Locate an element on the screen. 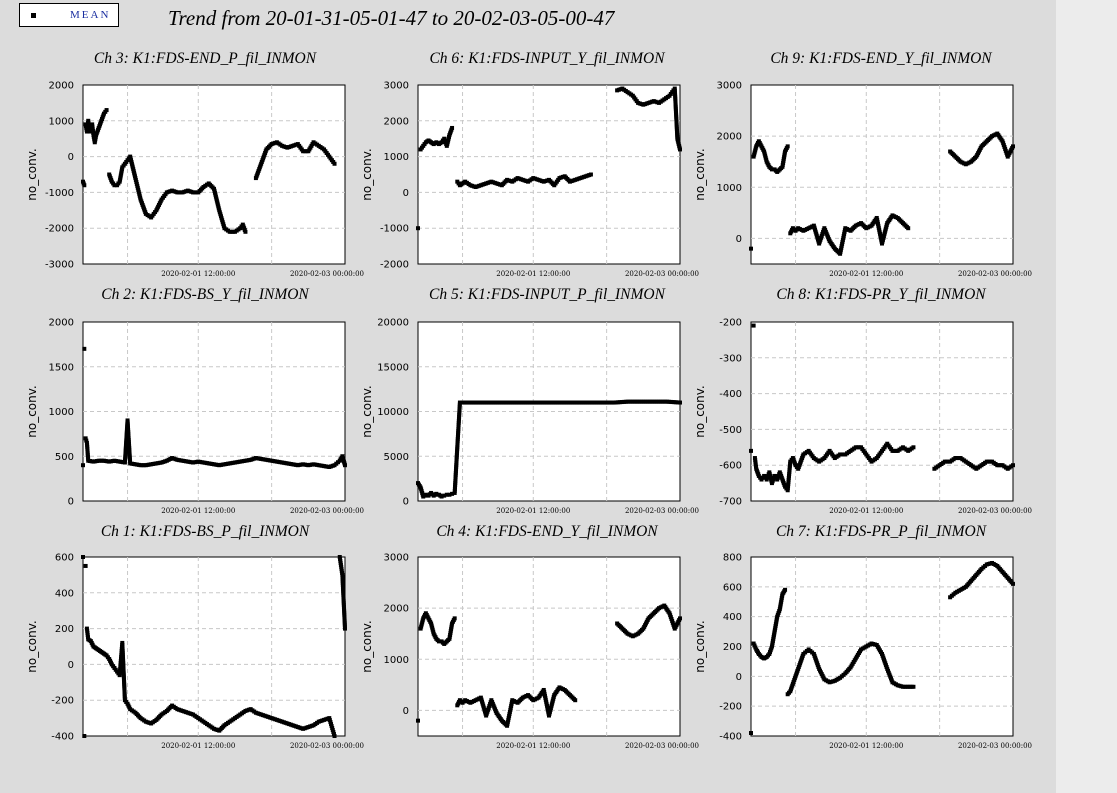 The image size is (1117, 793). y-tick-label: 1000 is located at coordinates (729, 188).